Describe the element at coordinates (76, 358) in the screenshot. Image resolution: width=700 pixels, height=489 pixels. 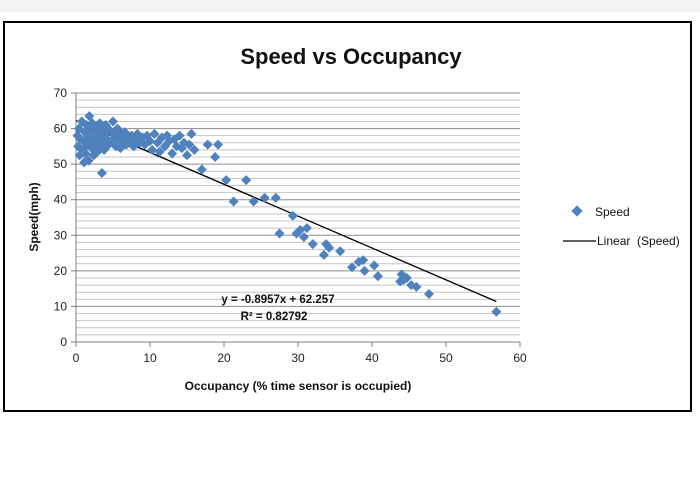
I see `x-tick-label: 0` at that location.